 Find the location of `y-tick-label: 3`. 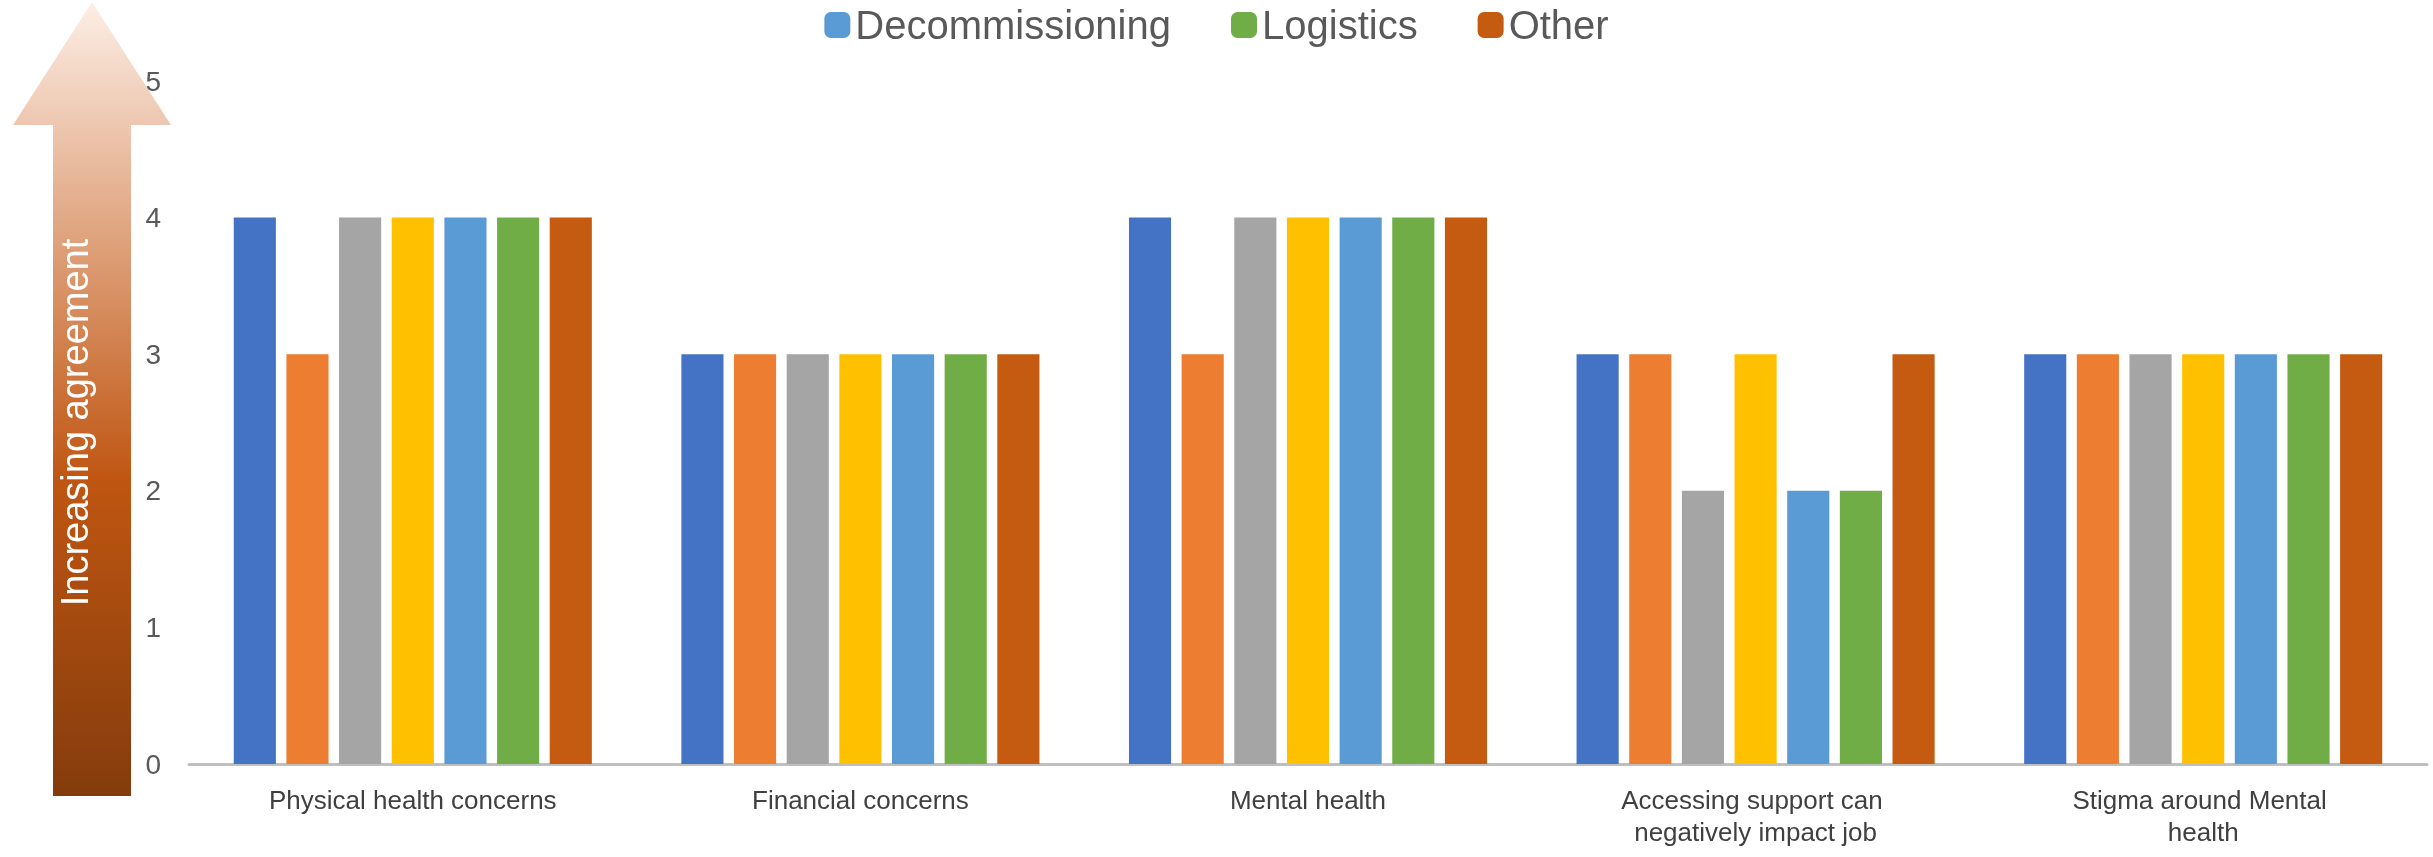

y-tick-label: 3 is located at coordinates (153, 354).